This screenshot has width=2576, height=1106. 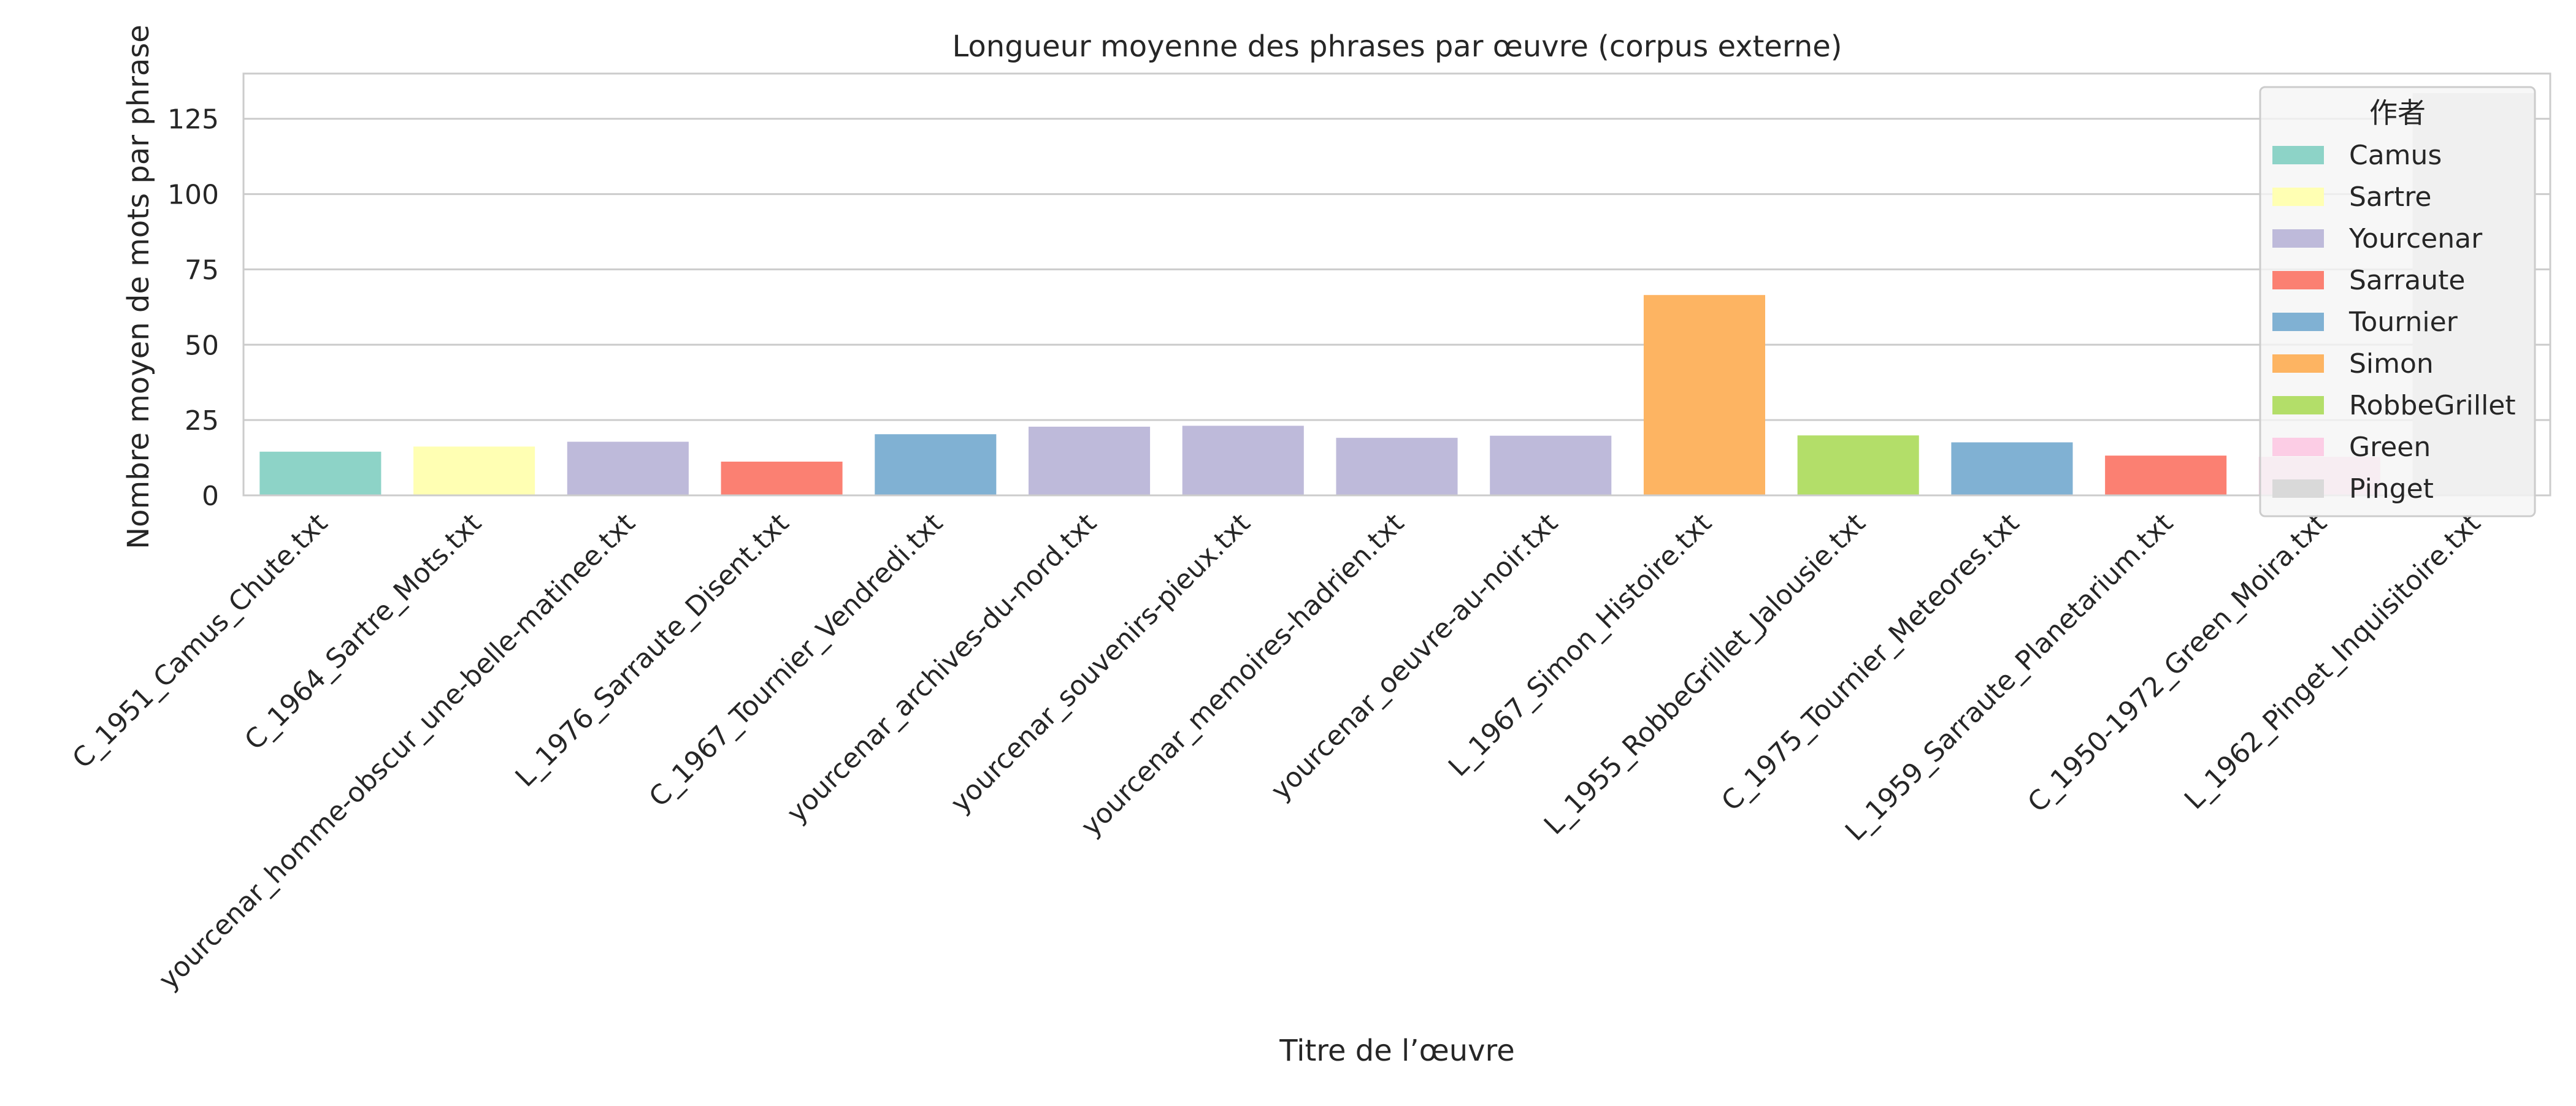 I want to click on y-tick-label: 75, so click(x=202, y=270).